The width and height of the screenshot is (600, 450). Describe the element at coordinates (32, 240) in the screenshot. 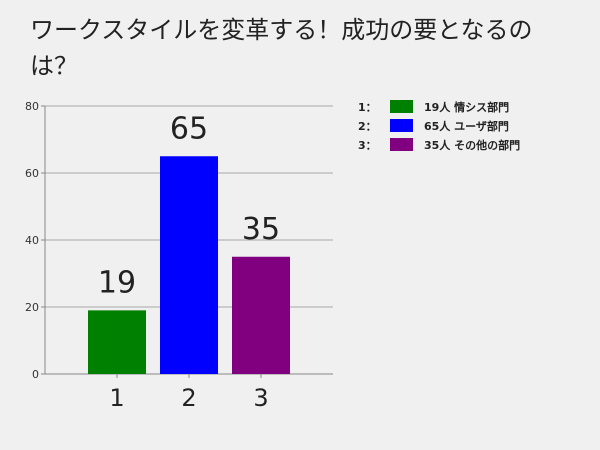

I see `y-tick-label: 40` at that location.